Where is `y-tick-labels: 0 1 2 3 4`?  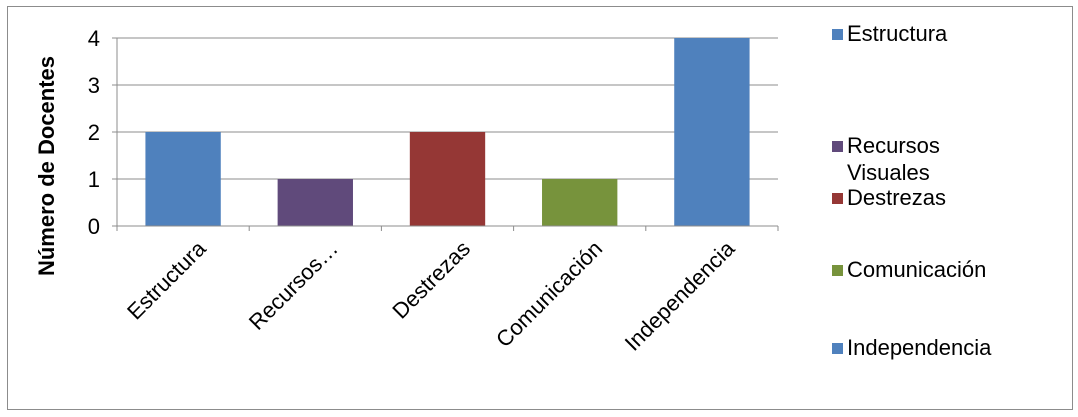
y-tick-labels: 0 1 2 3 4 is located at coordinates (94, 132).